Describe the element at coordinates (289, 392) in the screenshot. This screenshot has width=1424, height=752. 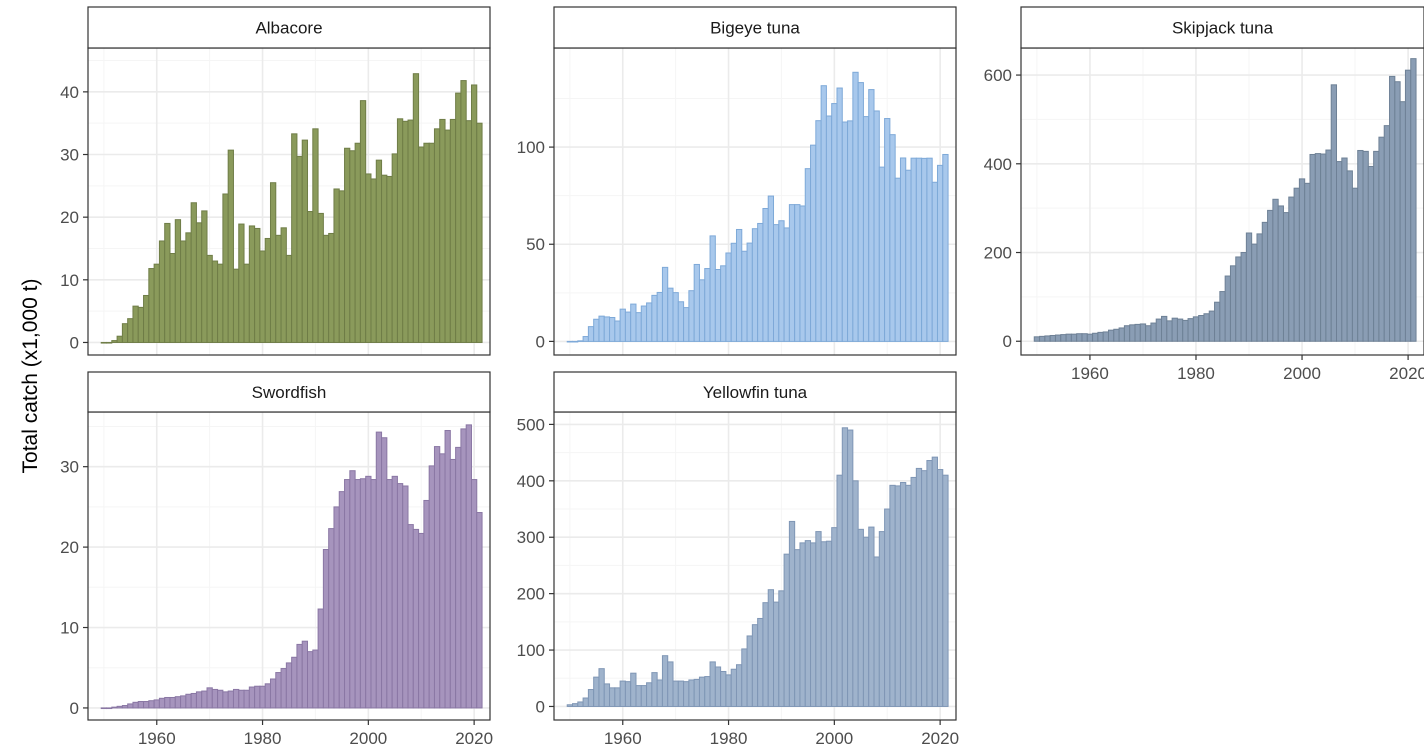
I see `panel-title: Swordfish` at that location.